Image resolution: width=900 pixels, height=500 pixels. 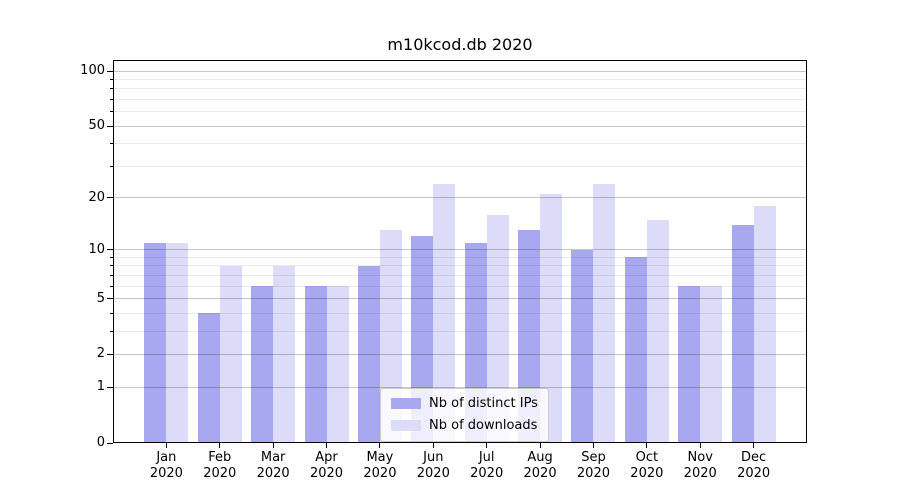 I want to click on y-tick-label: 5, so click(x=100, y=298).